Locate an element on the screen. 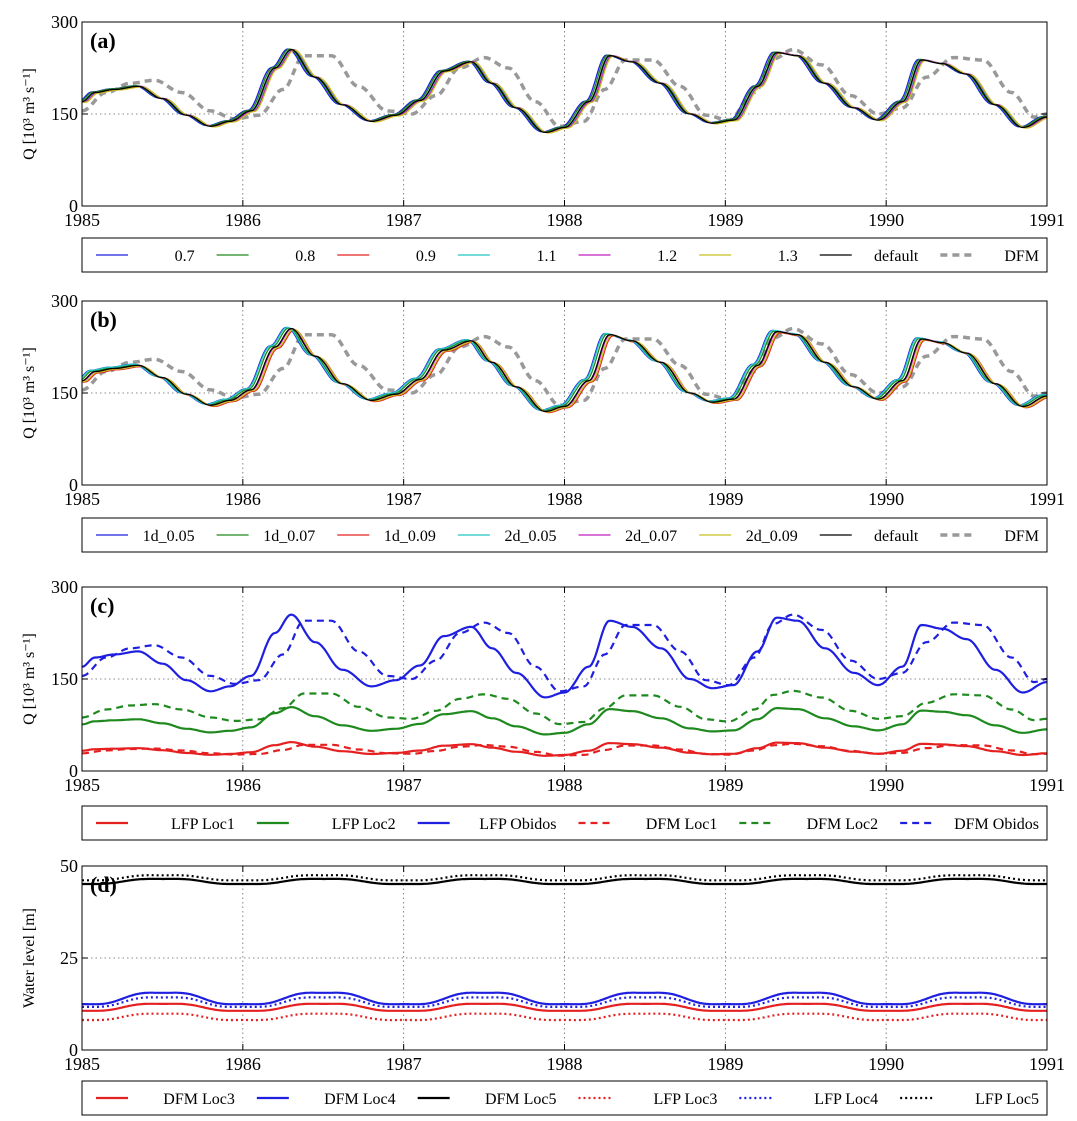  legend-label: LFP Loc4 is located at coordinates (846, 1099).